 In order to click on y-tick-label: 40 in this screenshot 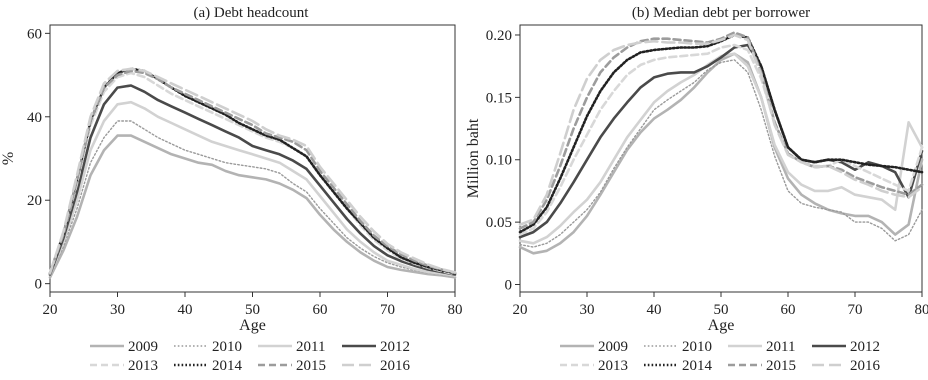, I will do `click(34, 118)`.